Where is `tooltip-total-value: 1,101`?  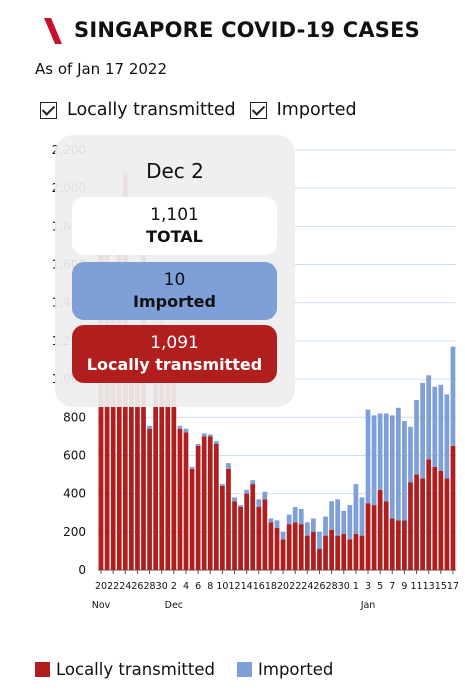
tooltip-total-value: 1,101 is located at coordinates (174, 215).